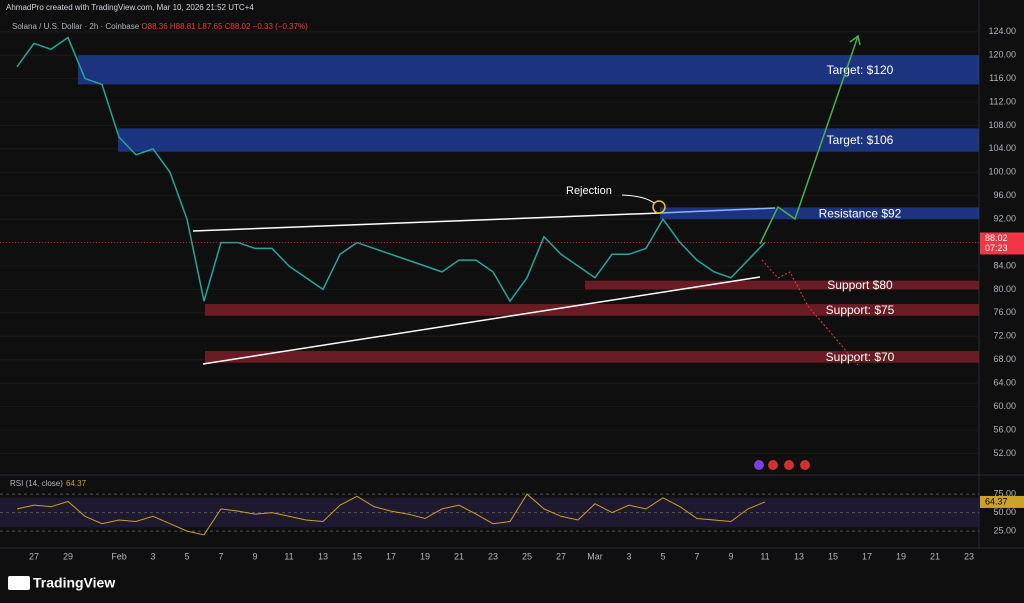 This screenshot has width=1024, height=603. I want to click on low: L87.65, so click(210, 26).